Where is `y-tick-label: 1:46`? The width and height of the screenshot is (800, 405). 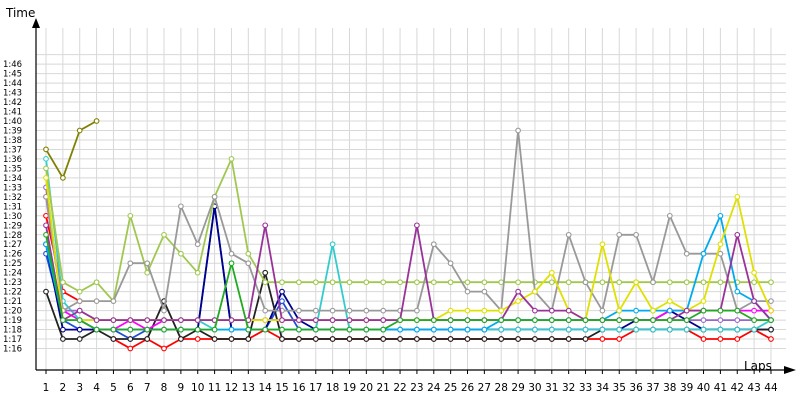 y-tick-label: 1:46 is located at coordinates (12, 65).